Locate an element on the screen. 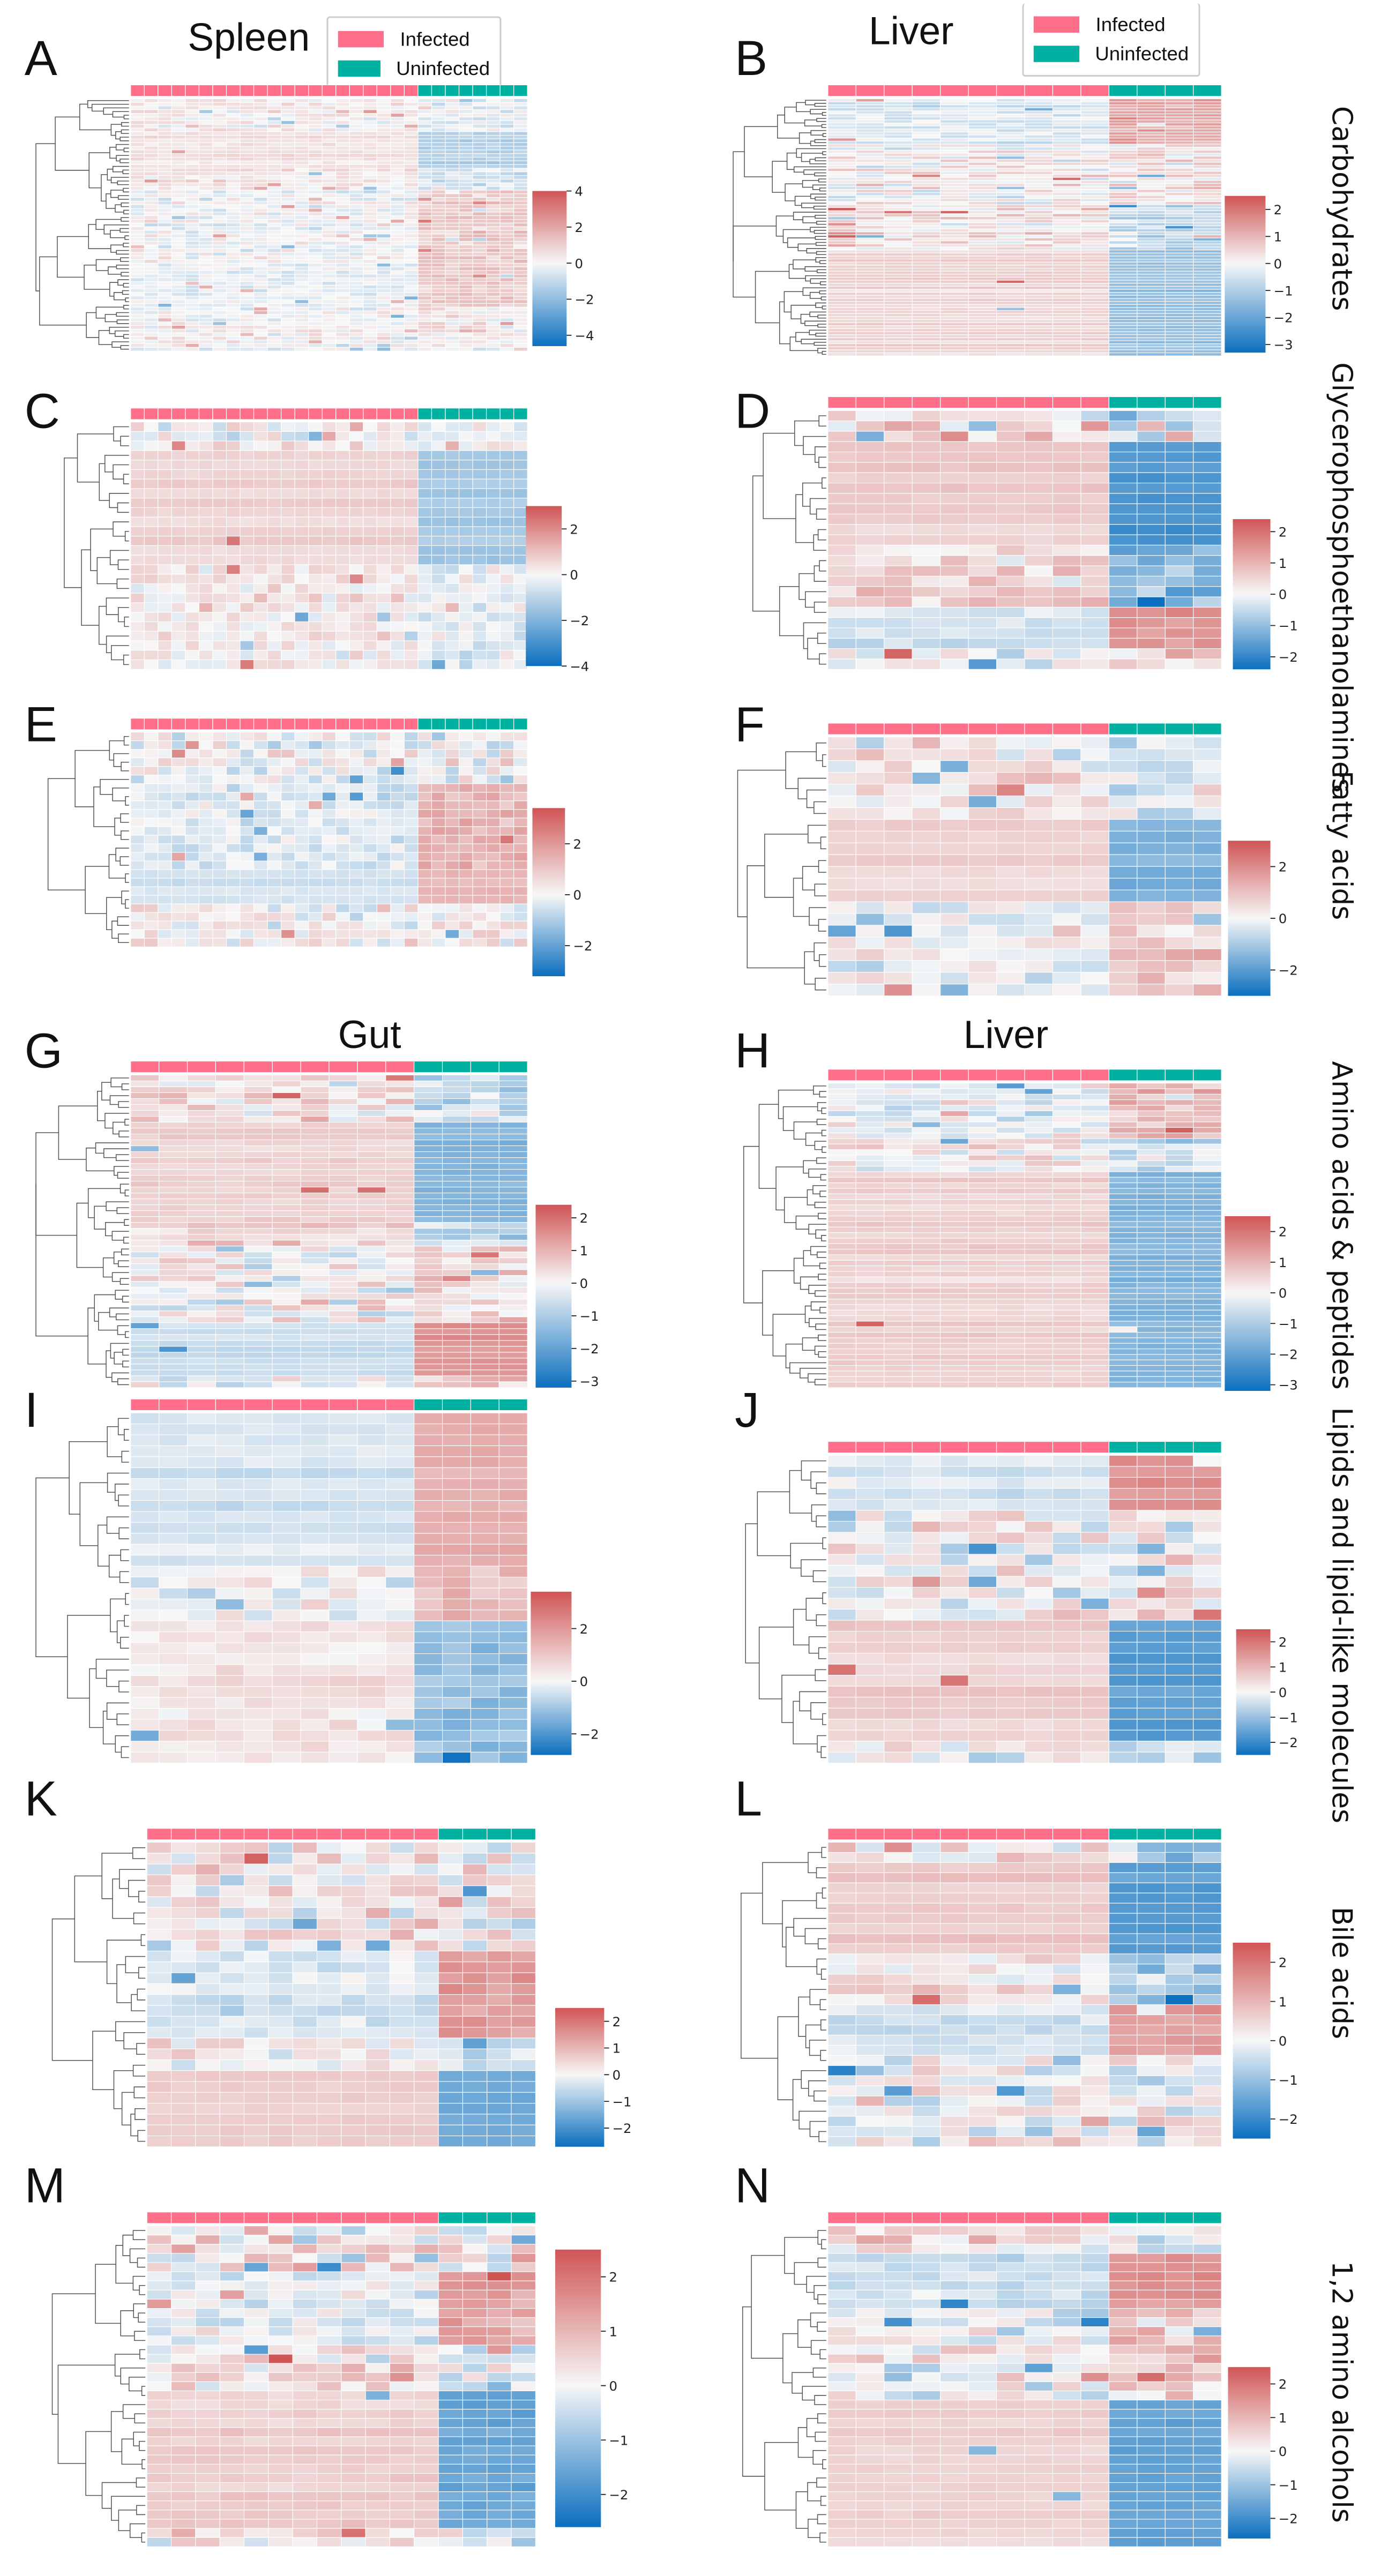  uninfected-group-cell is located at coordinates (521, 414).